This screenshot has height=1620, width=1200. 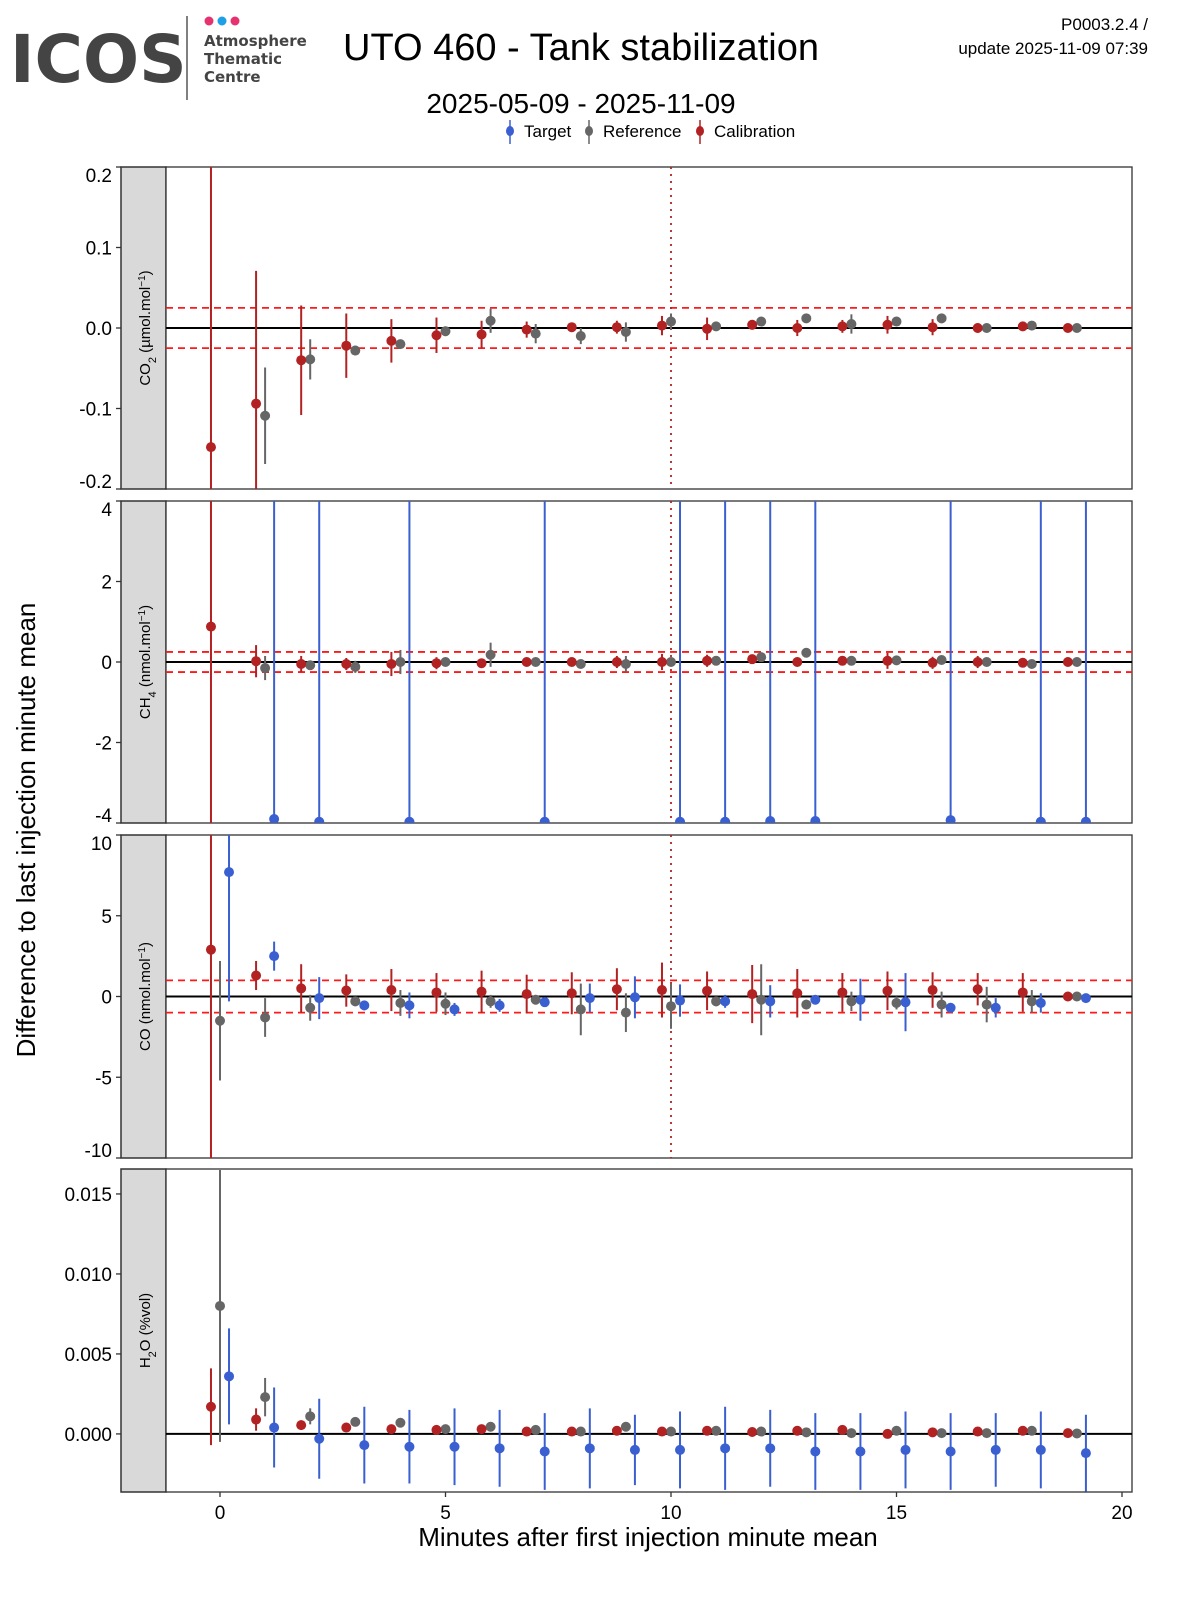 I want to click on y-tick-label: 0.2, so click(x=99, y=176).